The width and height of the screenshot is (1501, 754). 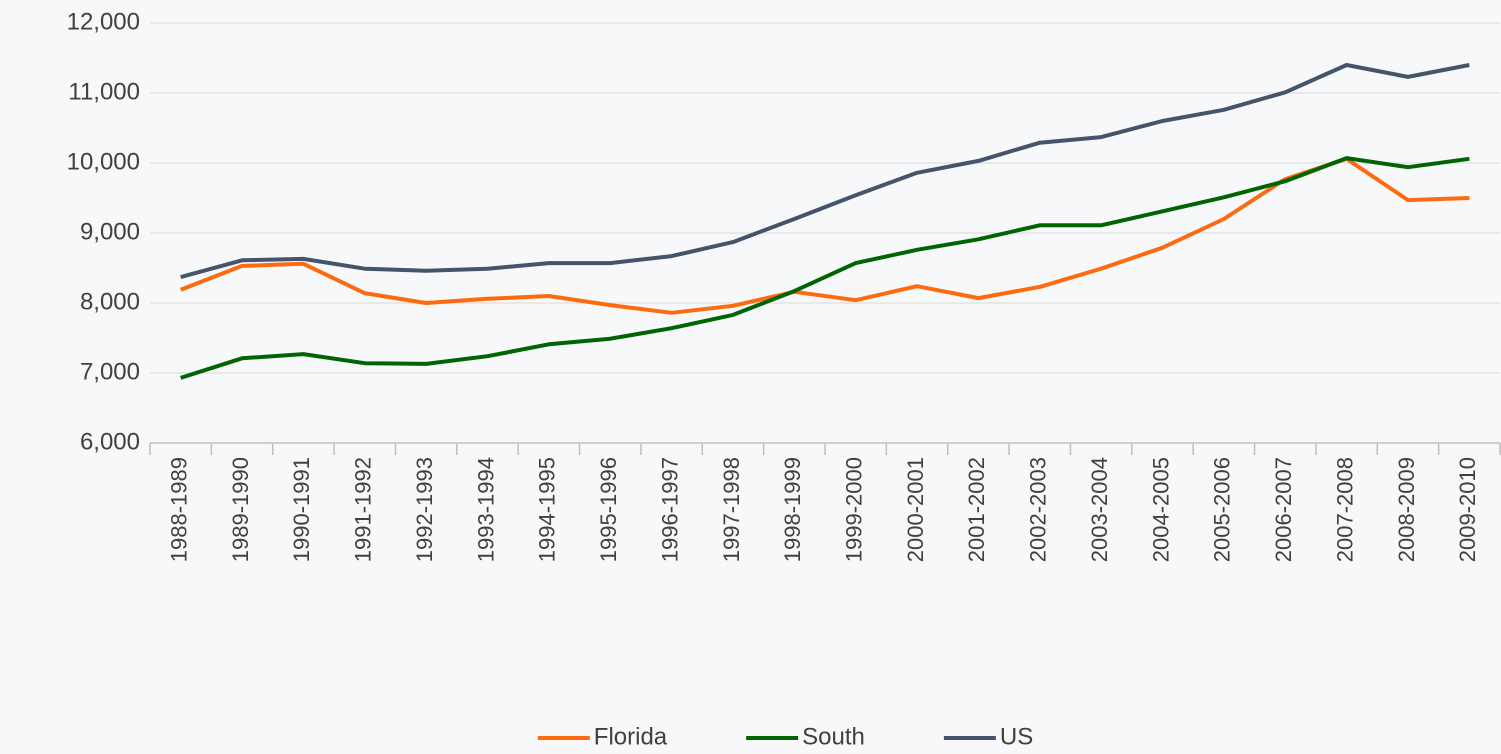 What do you see at coordinates (1406, 509) in the screenshot?
I see `x-tick-label: 2008-2009` at bounding box center [1406, 509].